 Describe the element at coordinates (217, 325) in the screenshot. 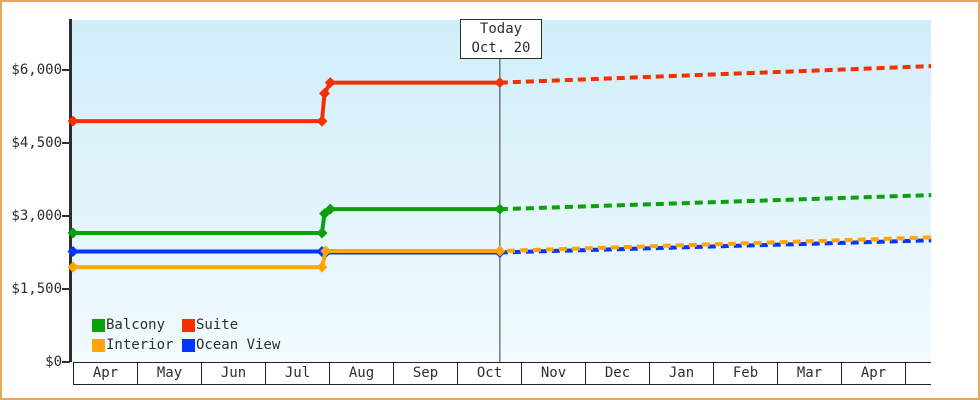

I see `legend-label: Suite` at that location.